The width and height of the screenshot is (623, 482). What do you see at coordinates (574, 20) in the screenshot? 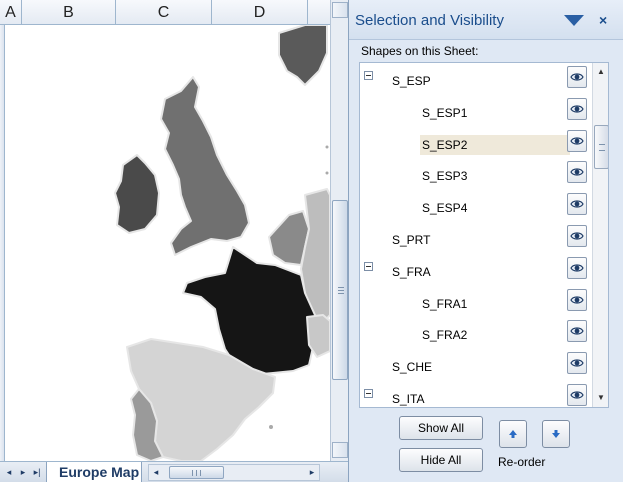
I see `triangle-down-icon` at bounding box center [574, 20].